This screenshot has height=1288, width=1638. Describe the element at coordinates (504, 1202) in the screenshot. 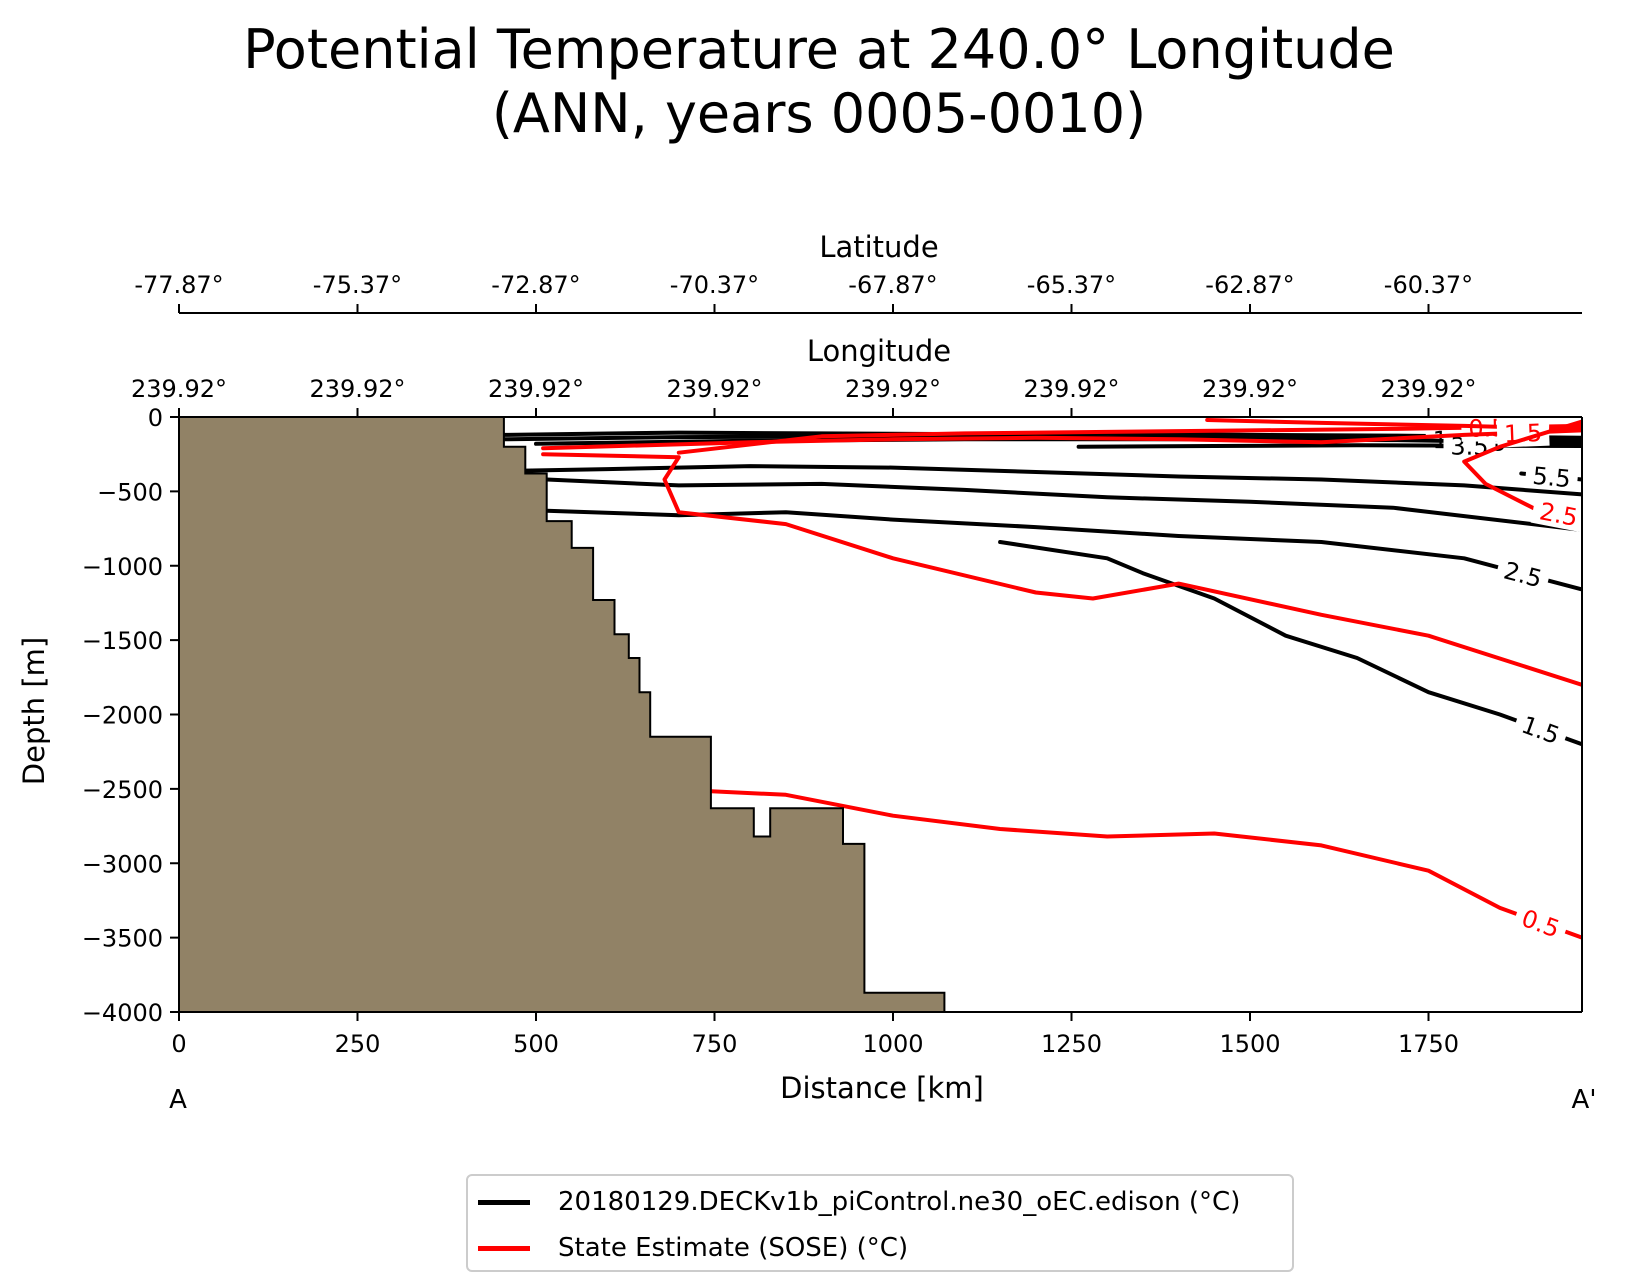

I see `legend-swatch-model` at that location.